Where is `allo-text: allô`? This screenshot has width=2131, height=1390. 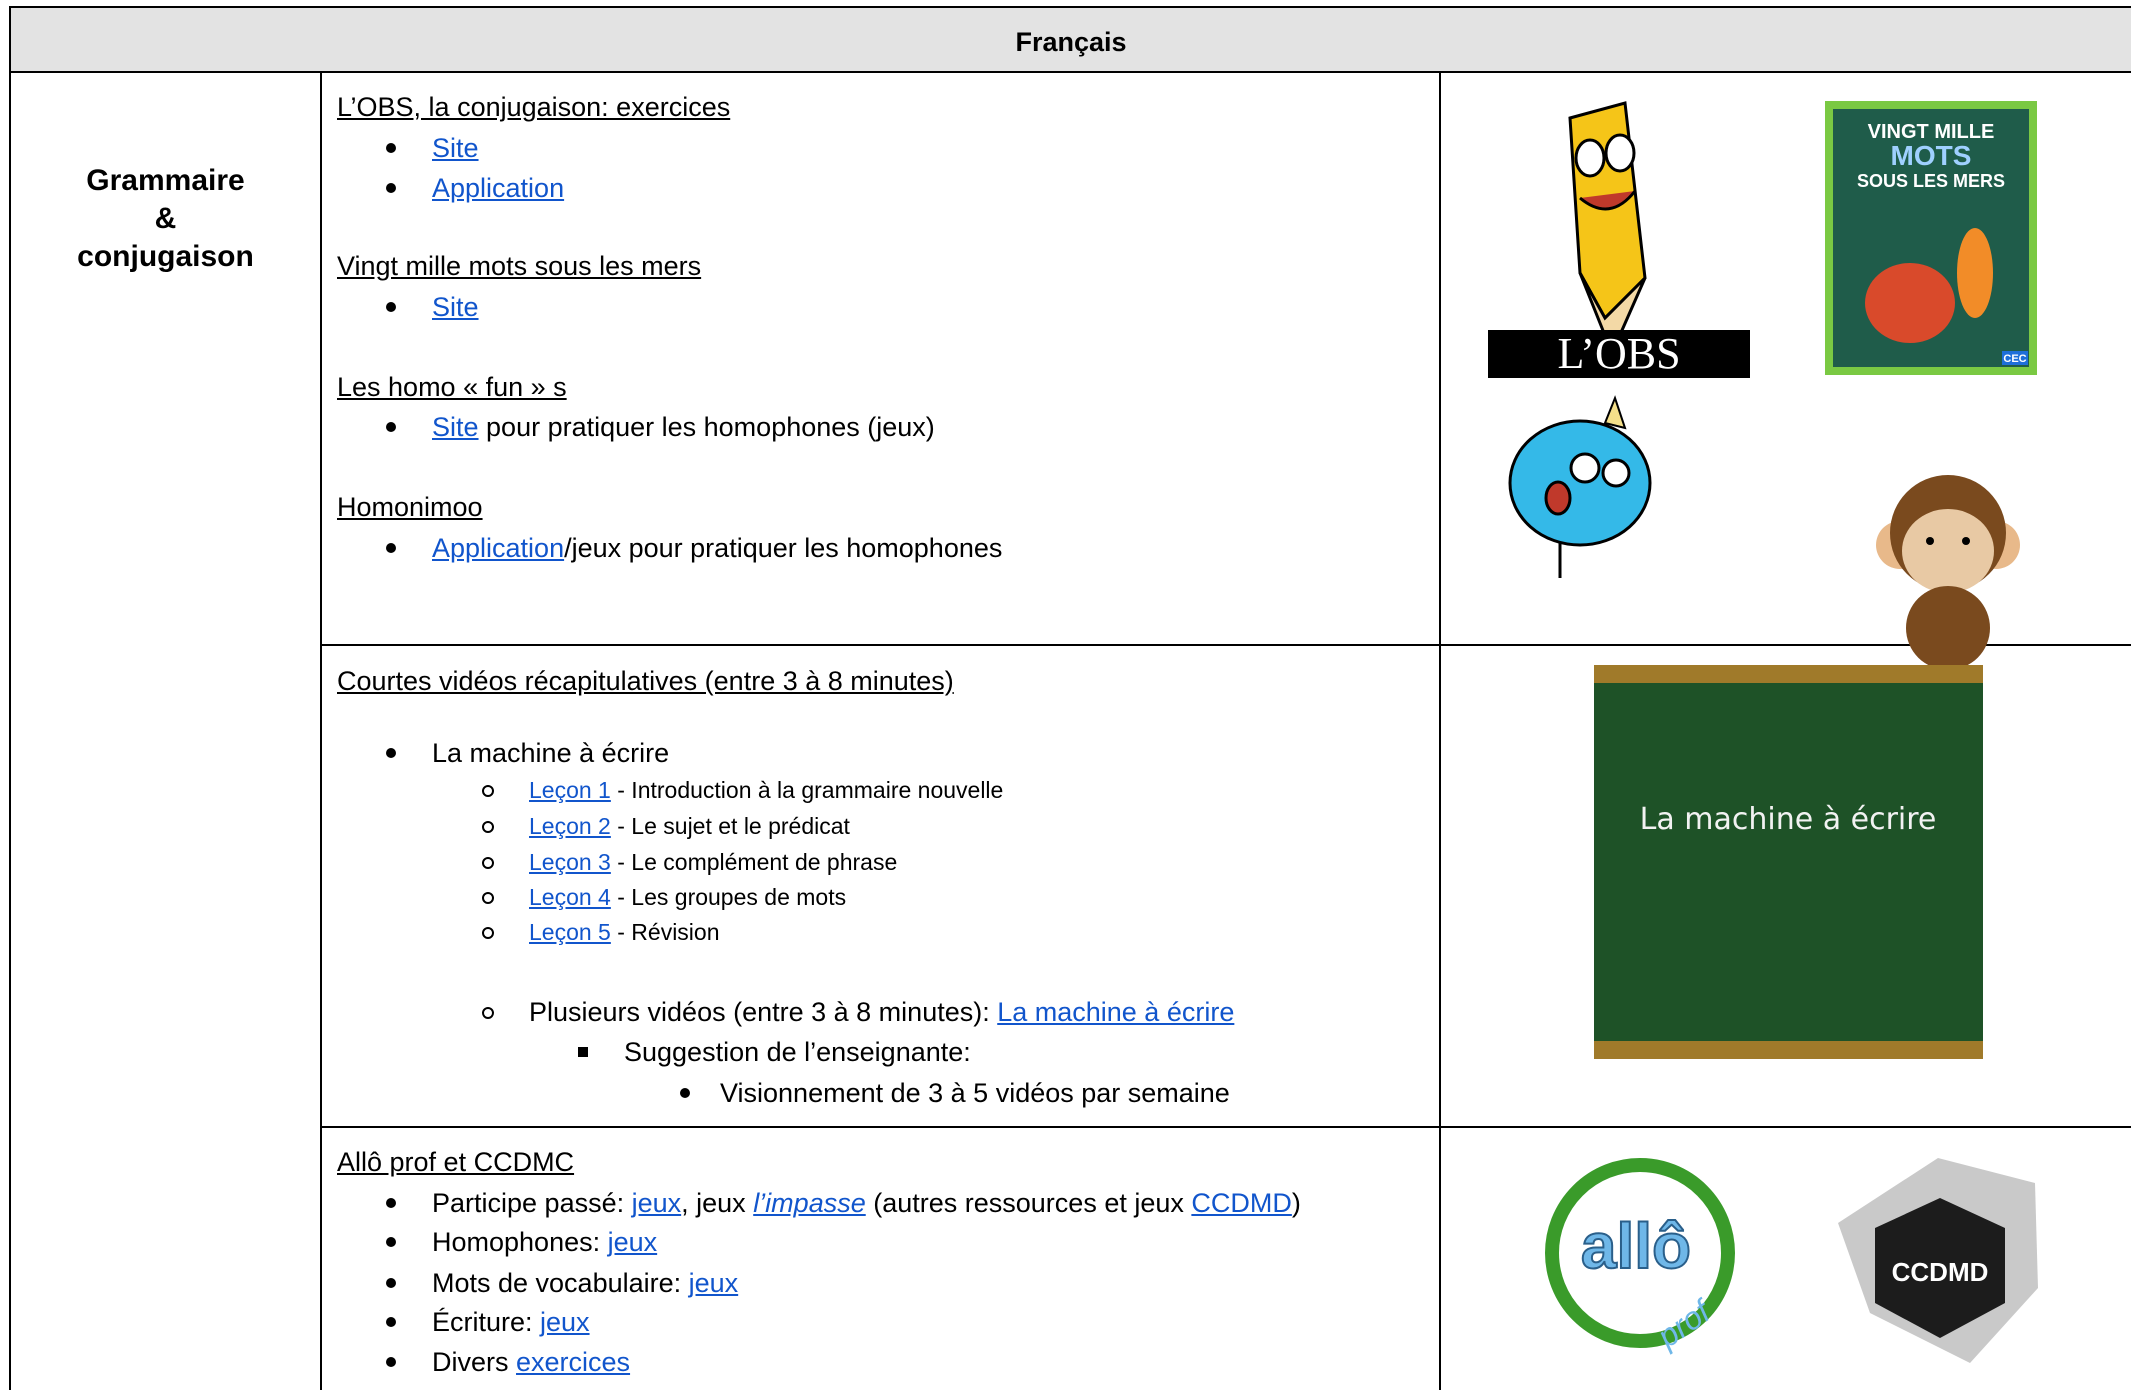 allo-text: allô is located at coordinates (1636, 1246).